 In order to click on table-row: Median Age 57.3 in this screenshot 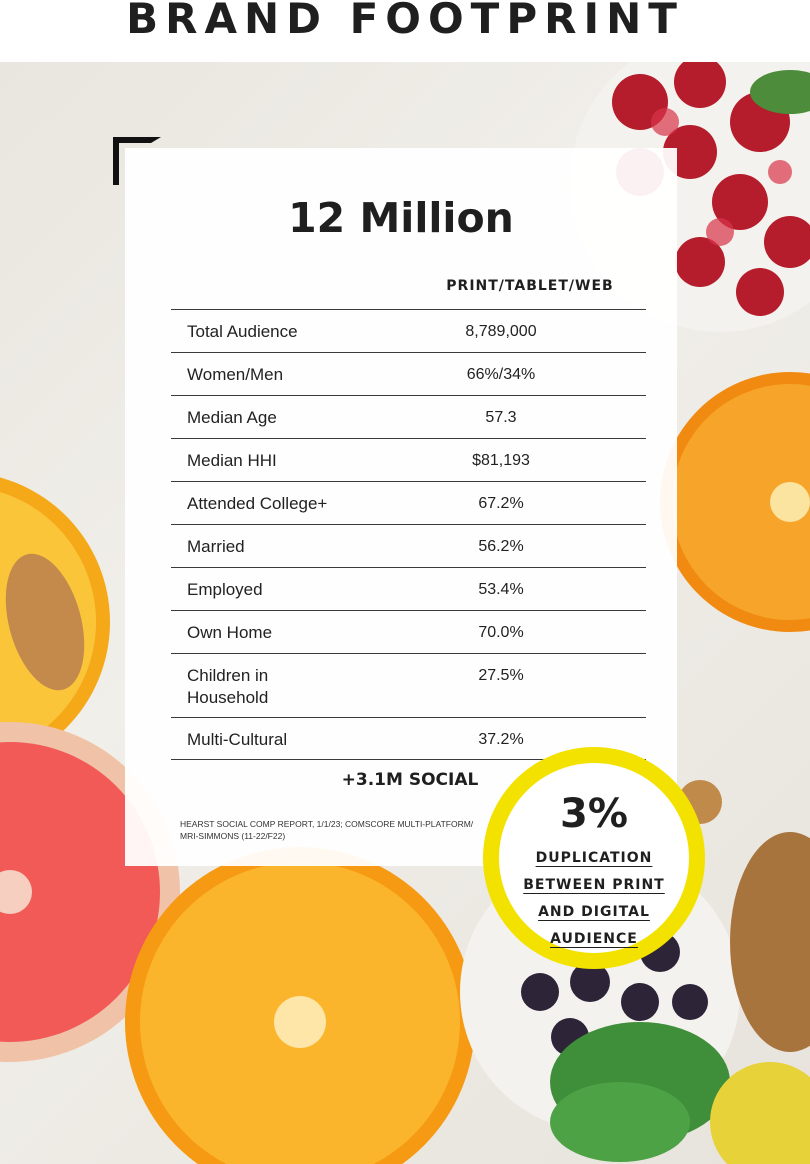, I will do `click(408, 416)`.